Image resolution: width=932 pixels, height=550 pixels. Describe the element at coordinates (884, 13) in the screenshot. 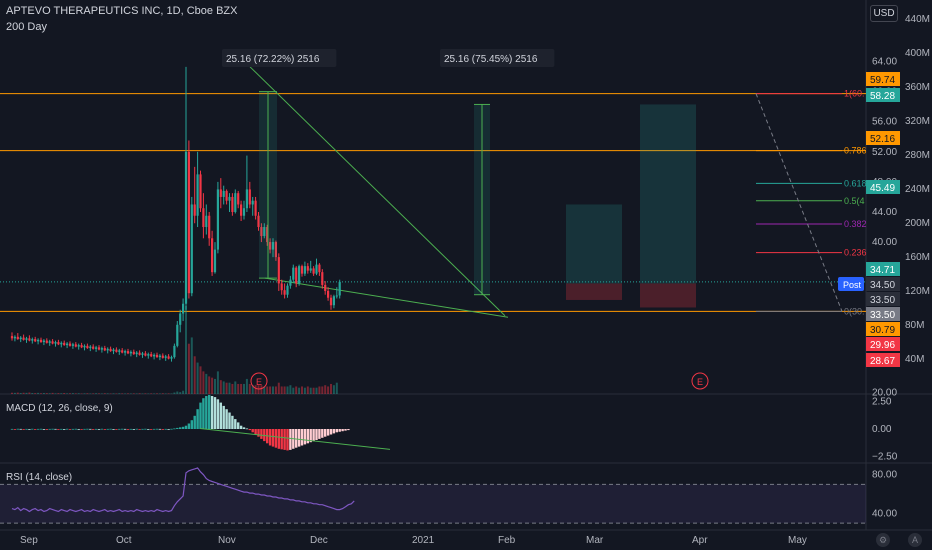

I see `currency-button: USD` at that location.